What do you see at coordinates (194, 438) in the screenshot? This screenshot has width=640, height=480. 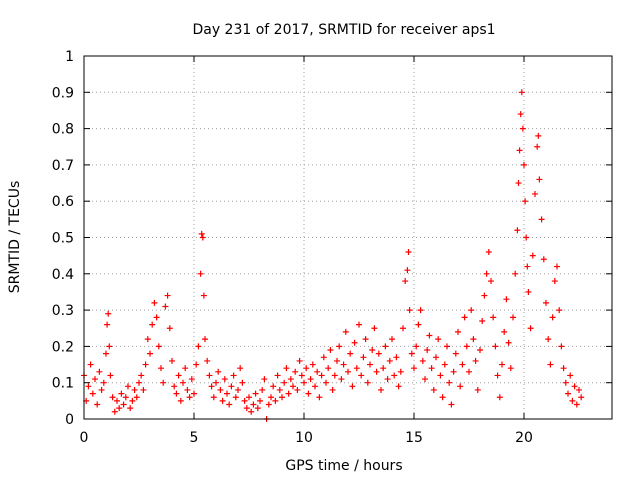 I see `x-tick-label: 5` at bounding box center [194, 438].